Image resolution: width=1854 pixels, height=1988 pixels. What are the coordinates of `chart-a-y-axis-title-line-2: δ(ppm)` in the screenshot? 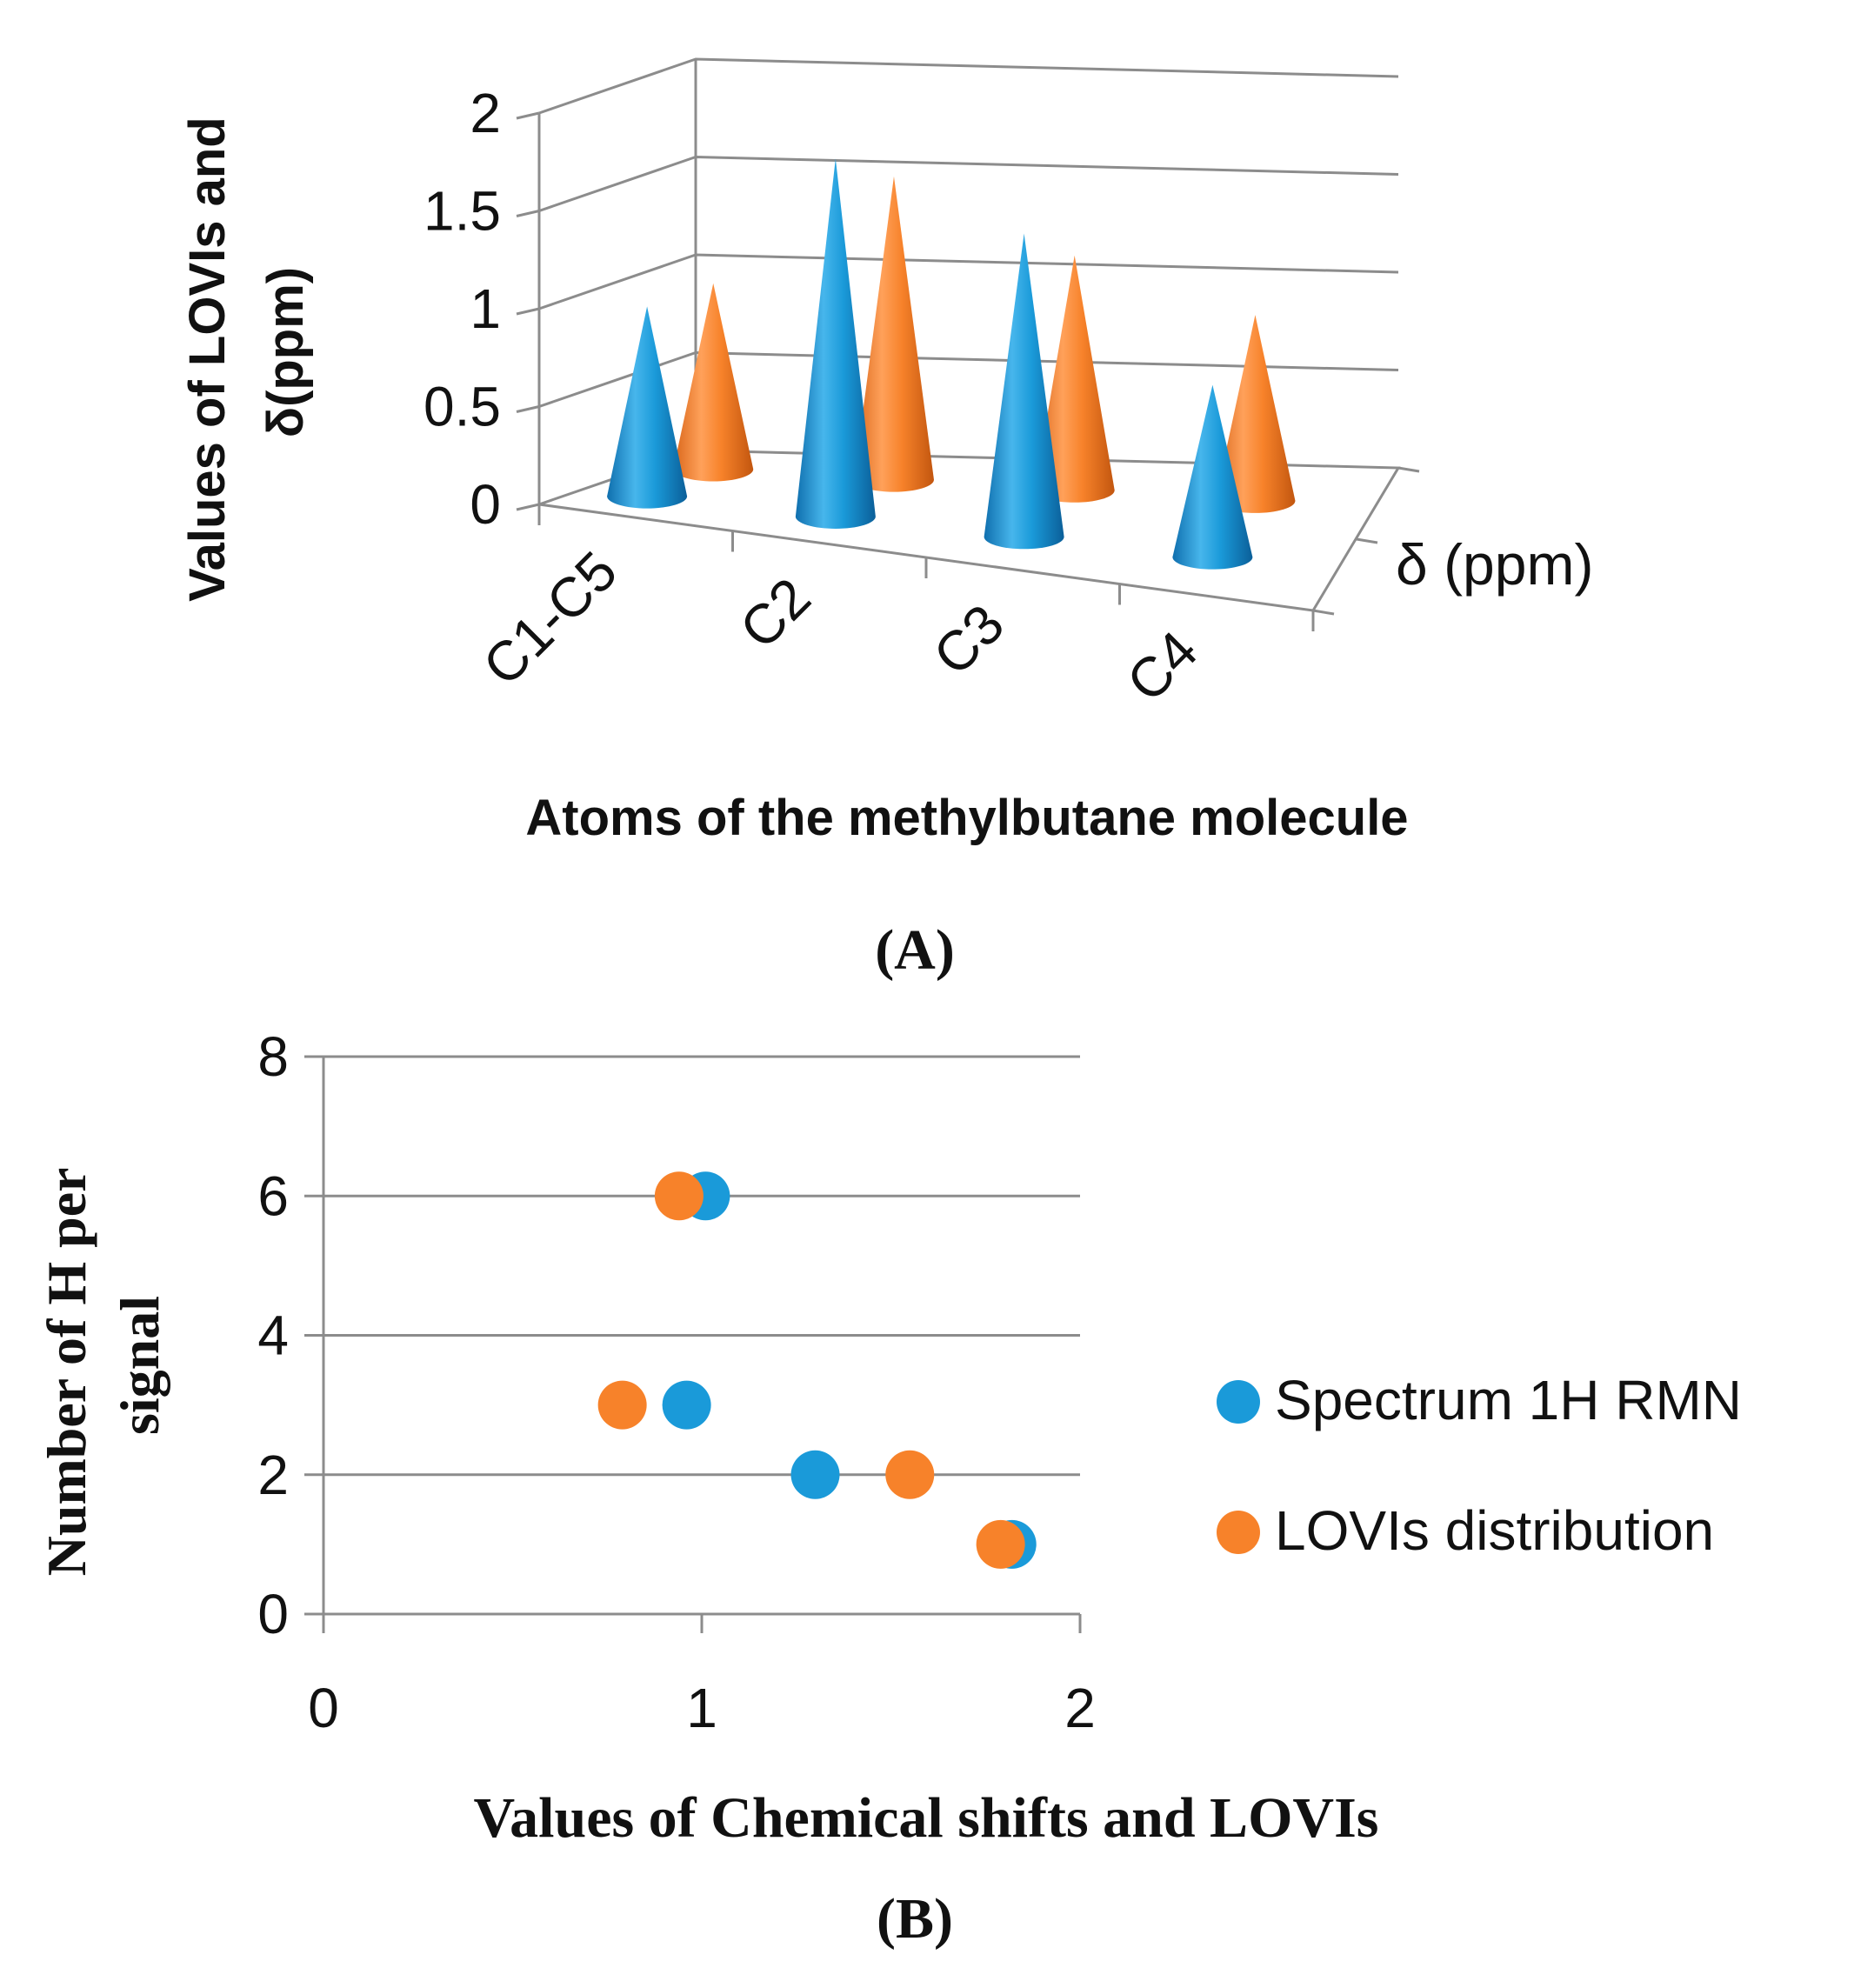 It's located at (285, 352).